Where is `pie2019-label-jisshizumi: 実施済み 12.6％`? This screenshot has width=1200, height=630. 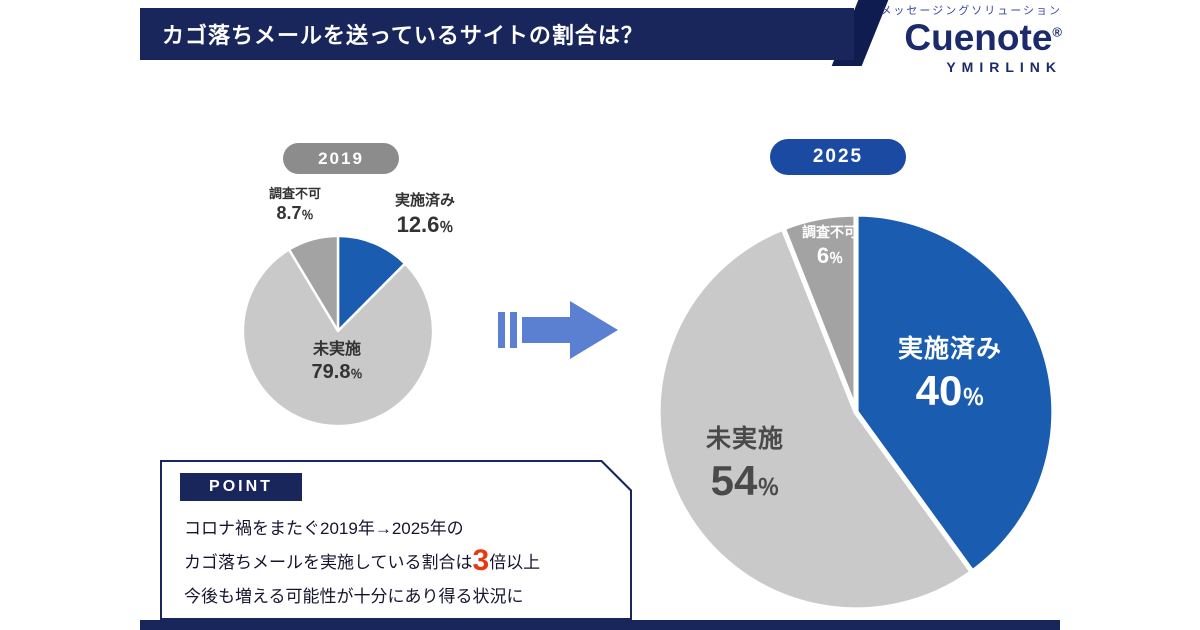
pie2019-label-jisshizumi: 実施済み 12.6％ is located at coordinates (425, 215).